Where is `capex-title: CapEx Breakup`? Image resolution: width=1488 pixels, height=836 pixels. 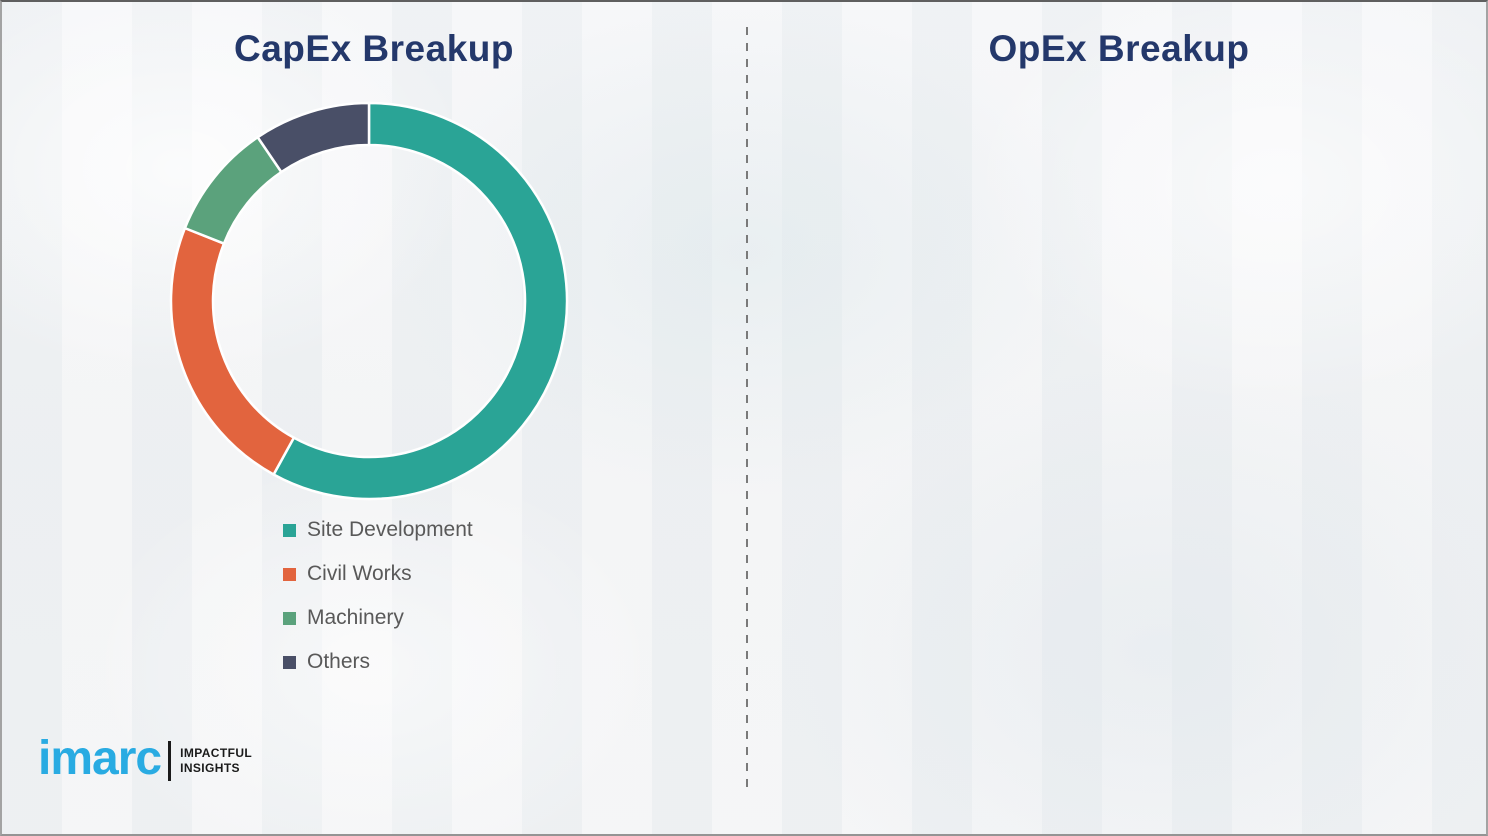
capex-title: CapEx Breakup is located at coordinates (374, 48).